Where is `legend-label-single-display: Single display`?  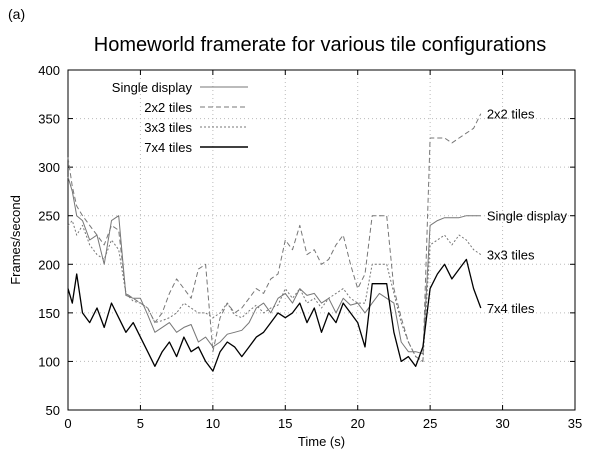
legend-label-single-display: Single display is located at coordinates (152, 87).